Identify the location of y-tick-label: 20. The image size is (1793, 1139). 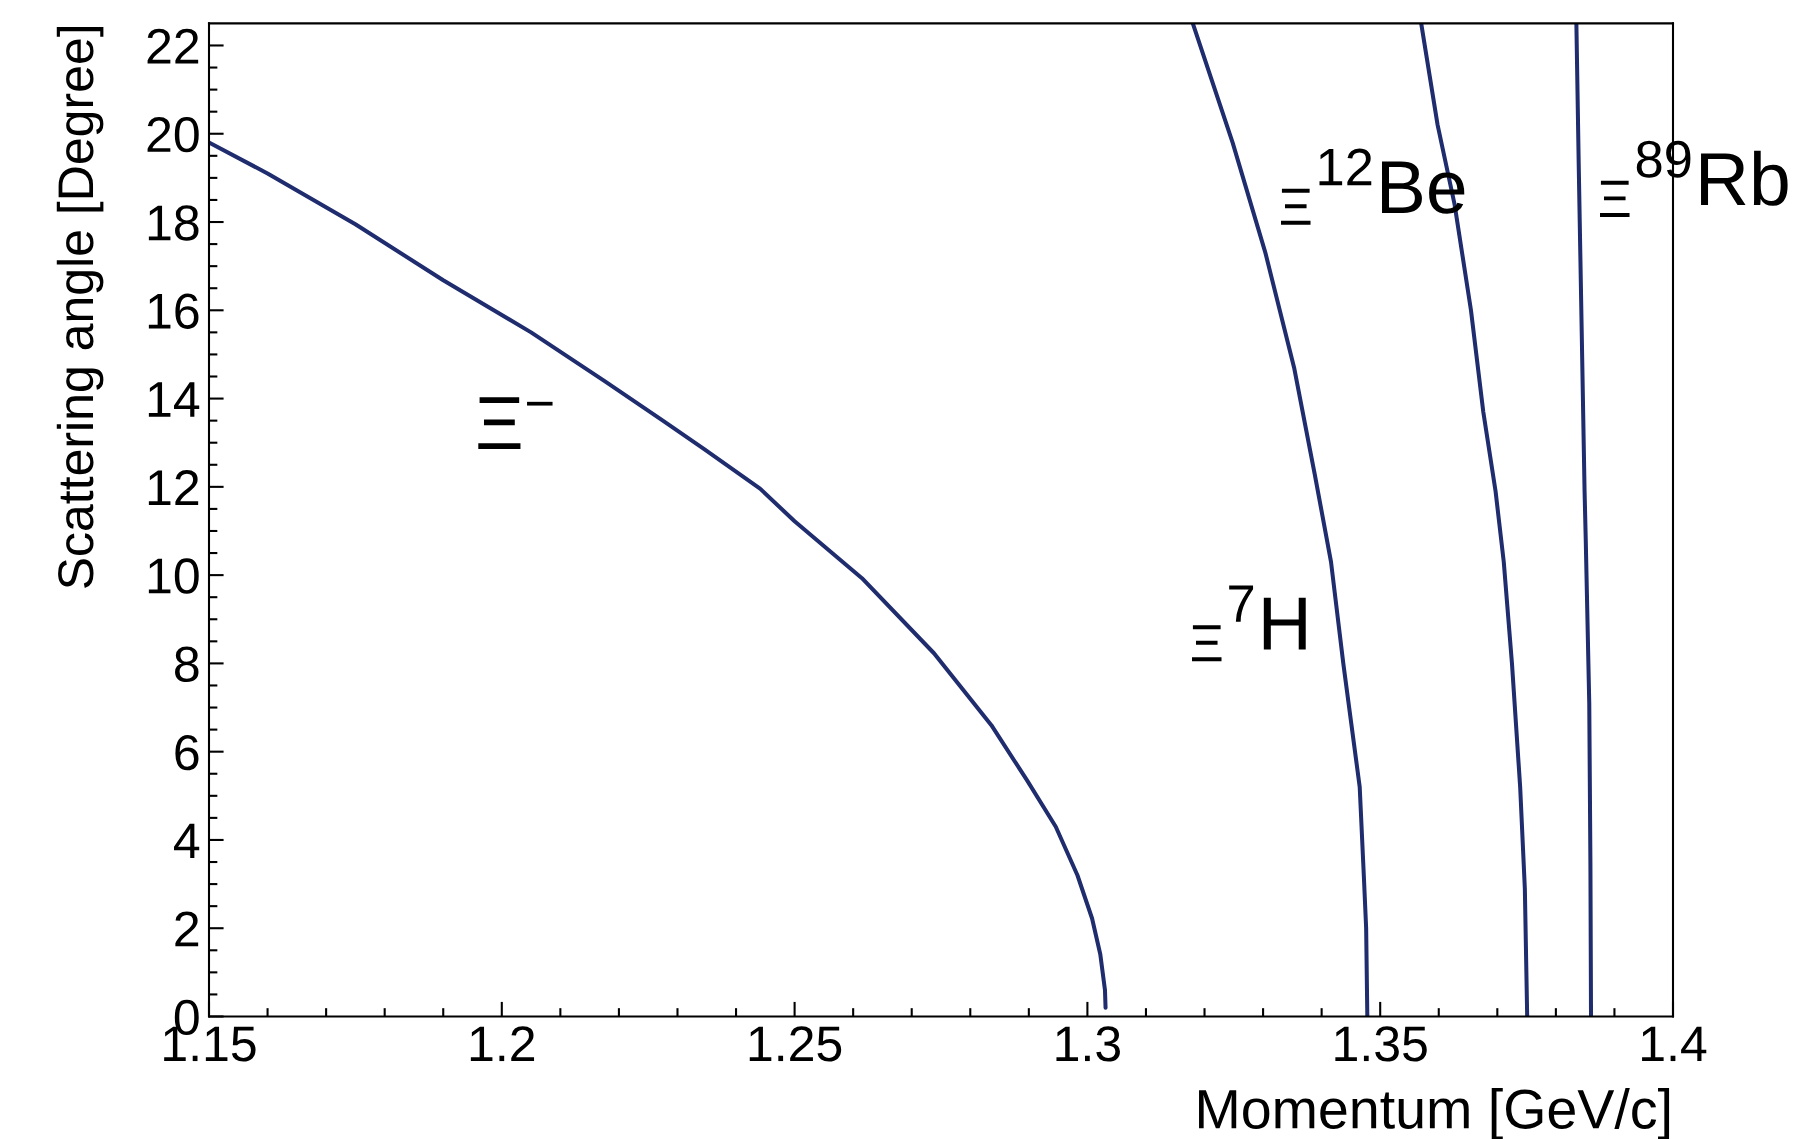
(173, 134).